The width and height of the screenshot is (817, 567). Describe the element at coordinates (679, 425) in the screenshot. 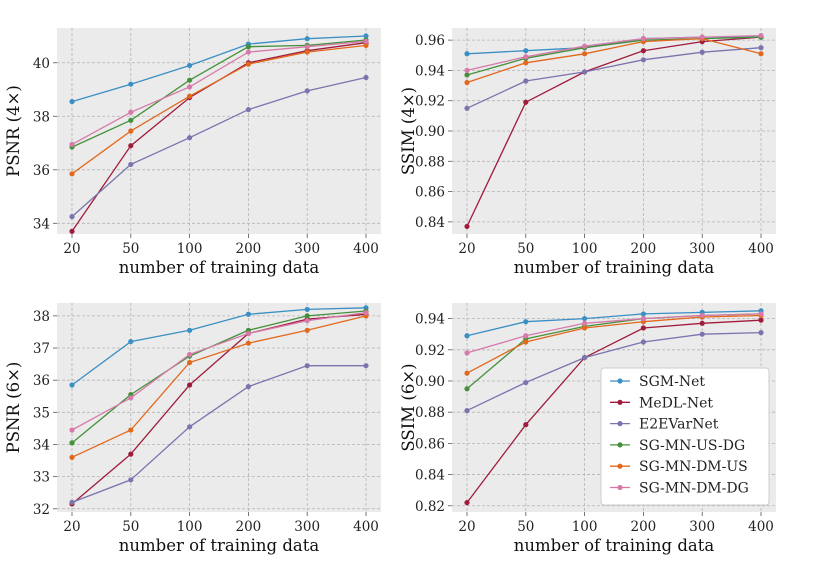

I see `legend-entry-label: E2EVarNet` at that location.